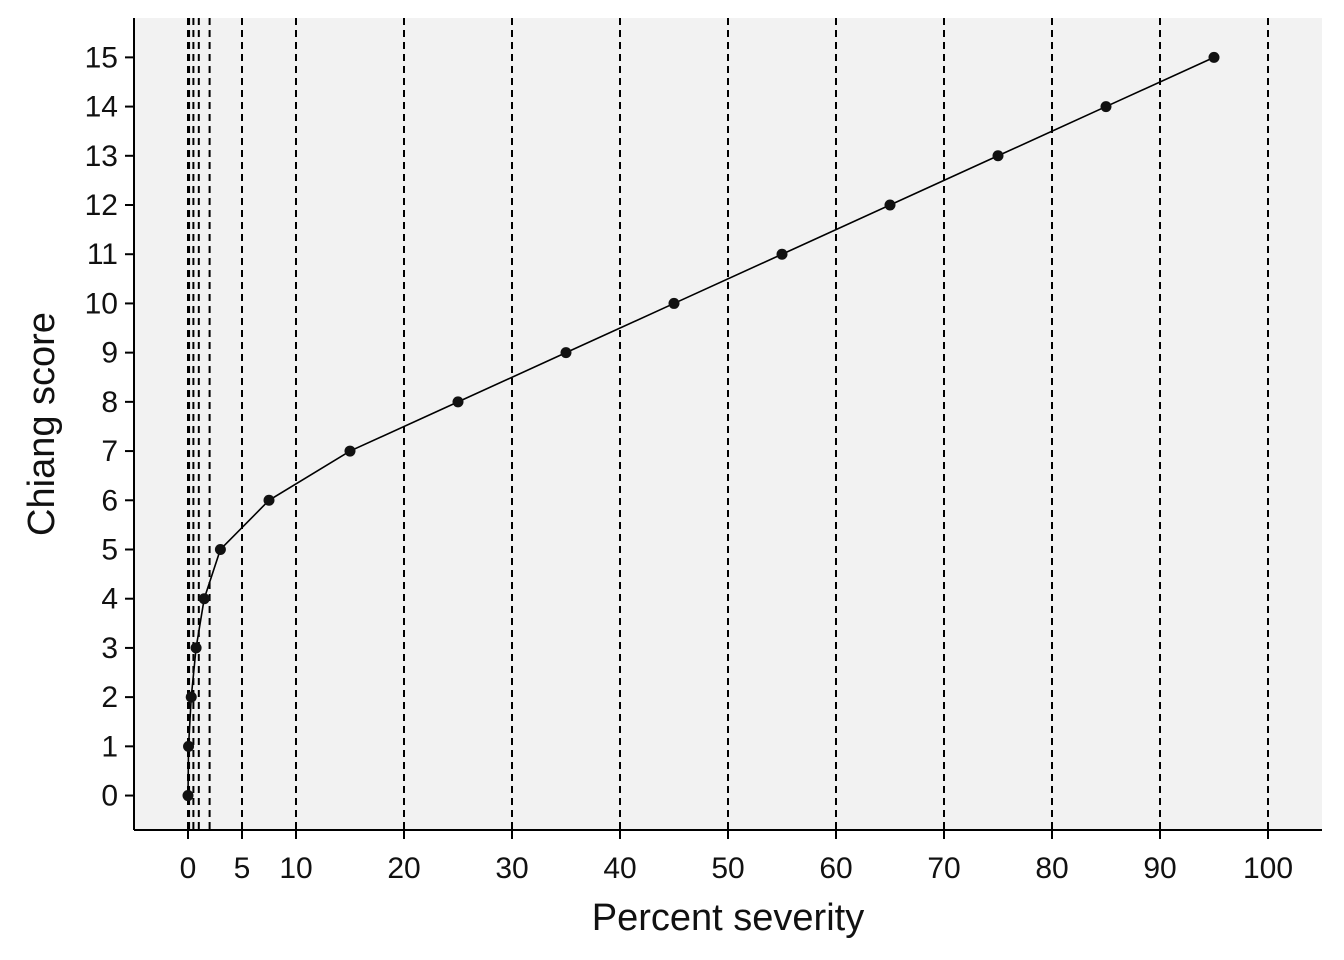  Describe the element at coordinates (109, 402) in the screenshot. I see `y-tick-label: 8` at that location.